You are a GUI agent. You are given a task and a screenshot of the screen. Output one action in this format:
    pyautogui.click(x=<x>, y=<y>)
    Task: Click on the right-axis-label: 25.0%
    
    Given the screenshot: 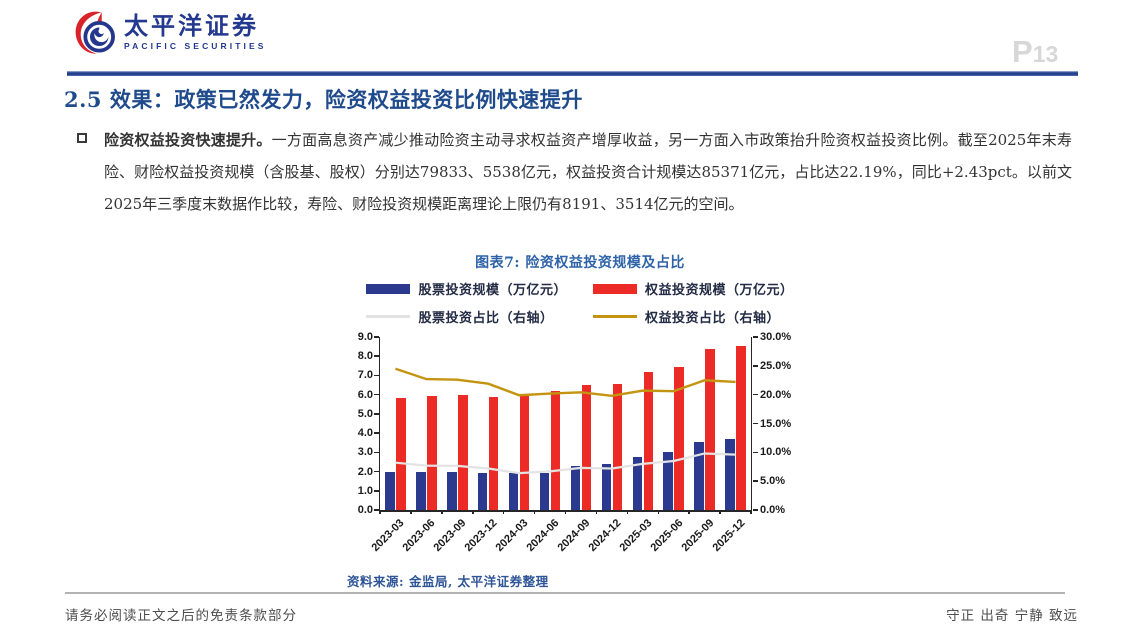 What is the action you would take?
    pyautogui.click(x=776, y=365)
    